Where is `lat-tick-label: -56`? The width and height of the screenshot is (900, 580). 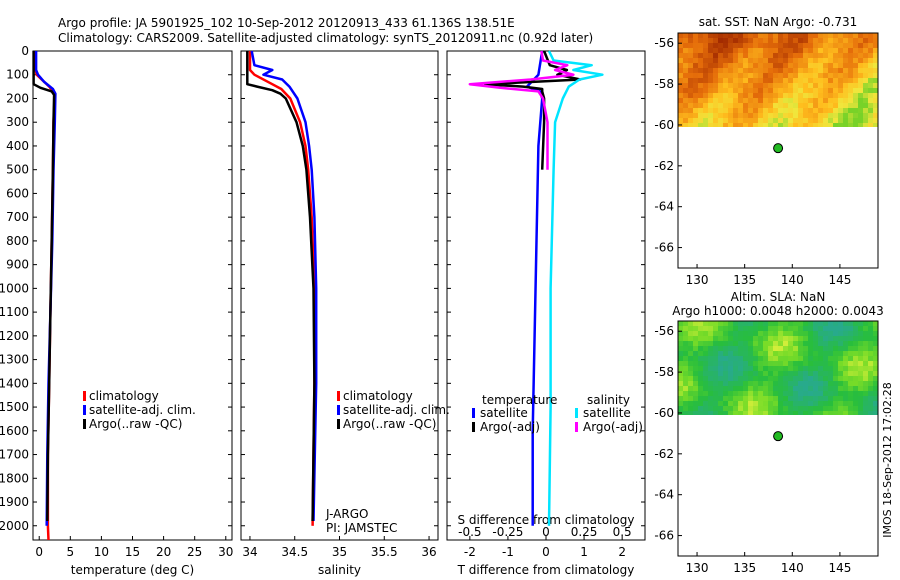
lat-tick-label: -56 is located at coordinates (664, 331).